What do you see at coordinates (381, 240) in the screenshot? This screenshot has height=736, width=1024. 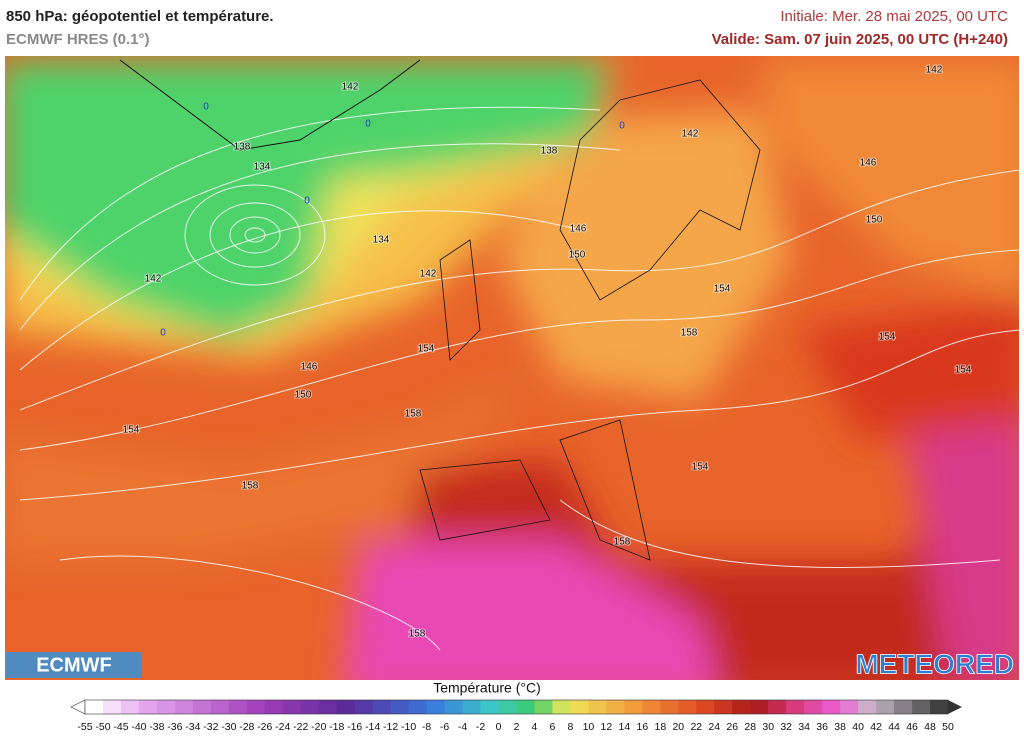 I see `contour-label: 134` at bounding box center [381, 240].